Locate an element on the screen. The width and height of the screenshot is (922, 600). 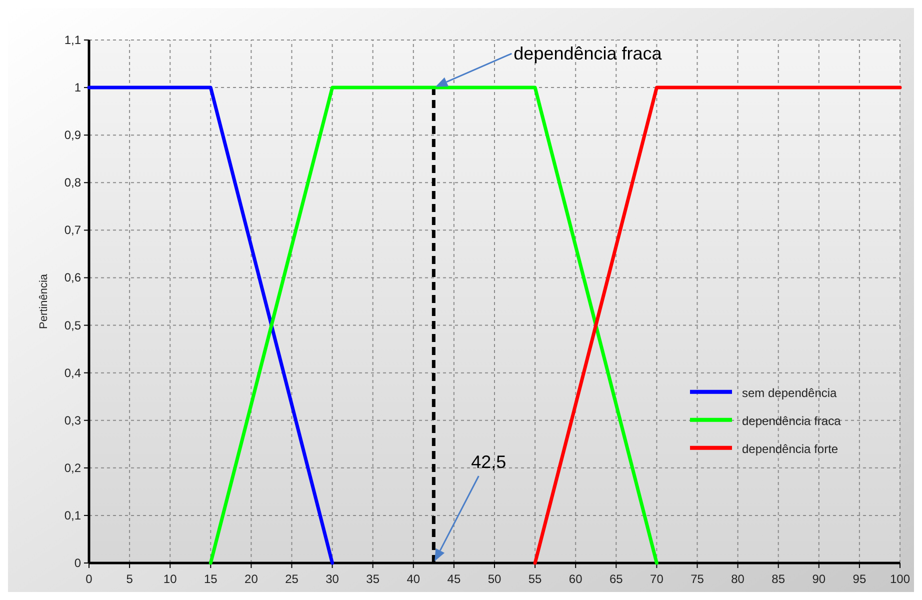
y-tick-label: 0,1 is located at coordinates (73, 515).